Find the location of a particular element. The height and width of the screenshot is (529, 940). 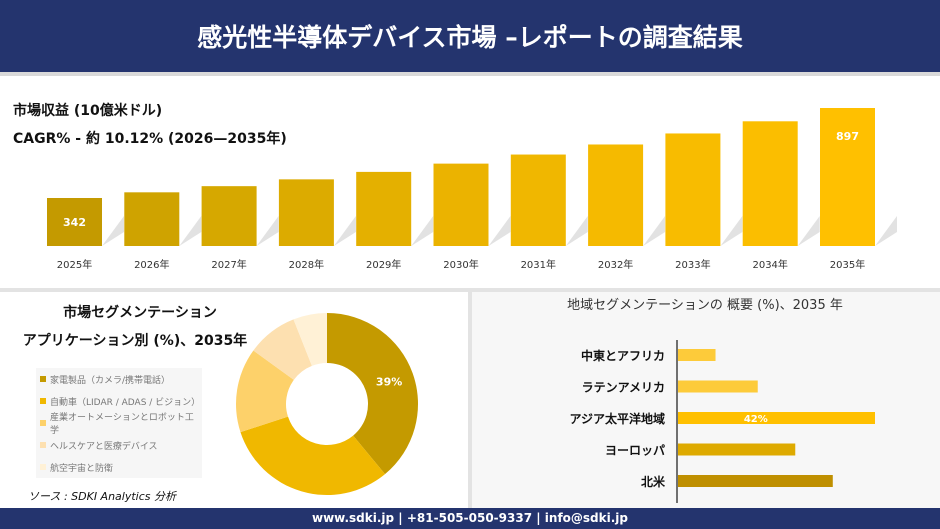

category-label: ラテンアメリカ is located at coordinates (623, 388).